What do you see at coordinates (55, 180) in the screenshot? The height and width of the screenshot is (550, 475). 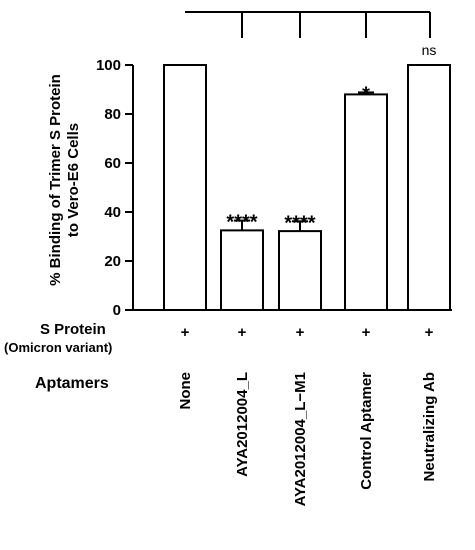 I see `y-axis-title-line1: % Binding of Trimer S Protein` at bounding box center [55, 180].